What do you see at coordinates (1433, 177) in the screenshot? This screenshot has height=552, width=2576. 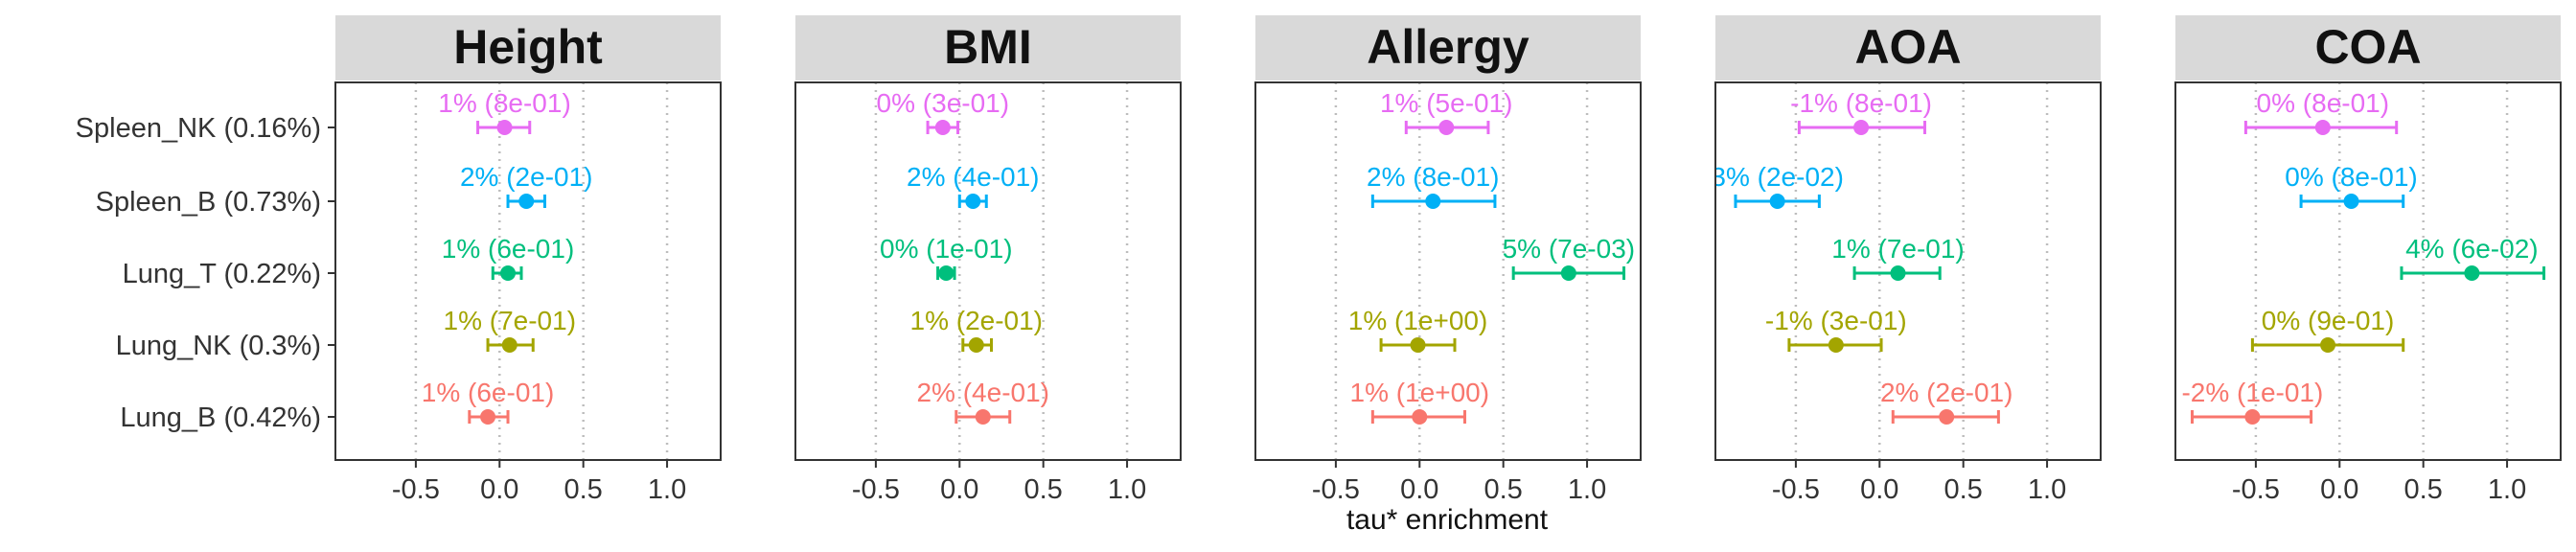 I see `data-label: 2% (8e-01)` at bounding box center [1433, 177].